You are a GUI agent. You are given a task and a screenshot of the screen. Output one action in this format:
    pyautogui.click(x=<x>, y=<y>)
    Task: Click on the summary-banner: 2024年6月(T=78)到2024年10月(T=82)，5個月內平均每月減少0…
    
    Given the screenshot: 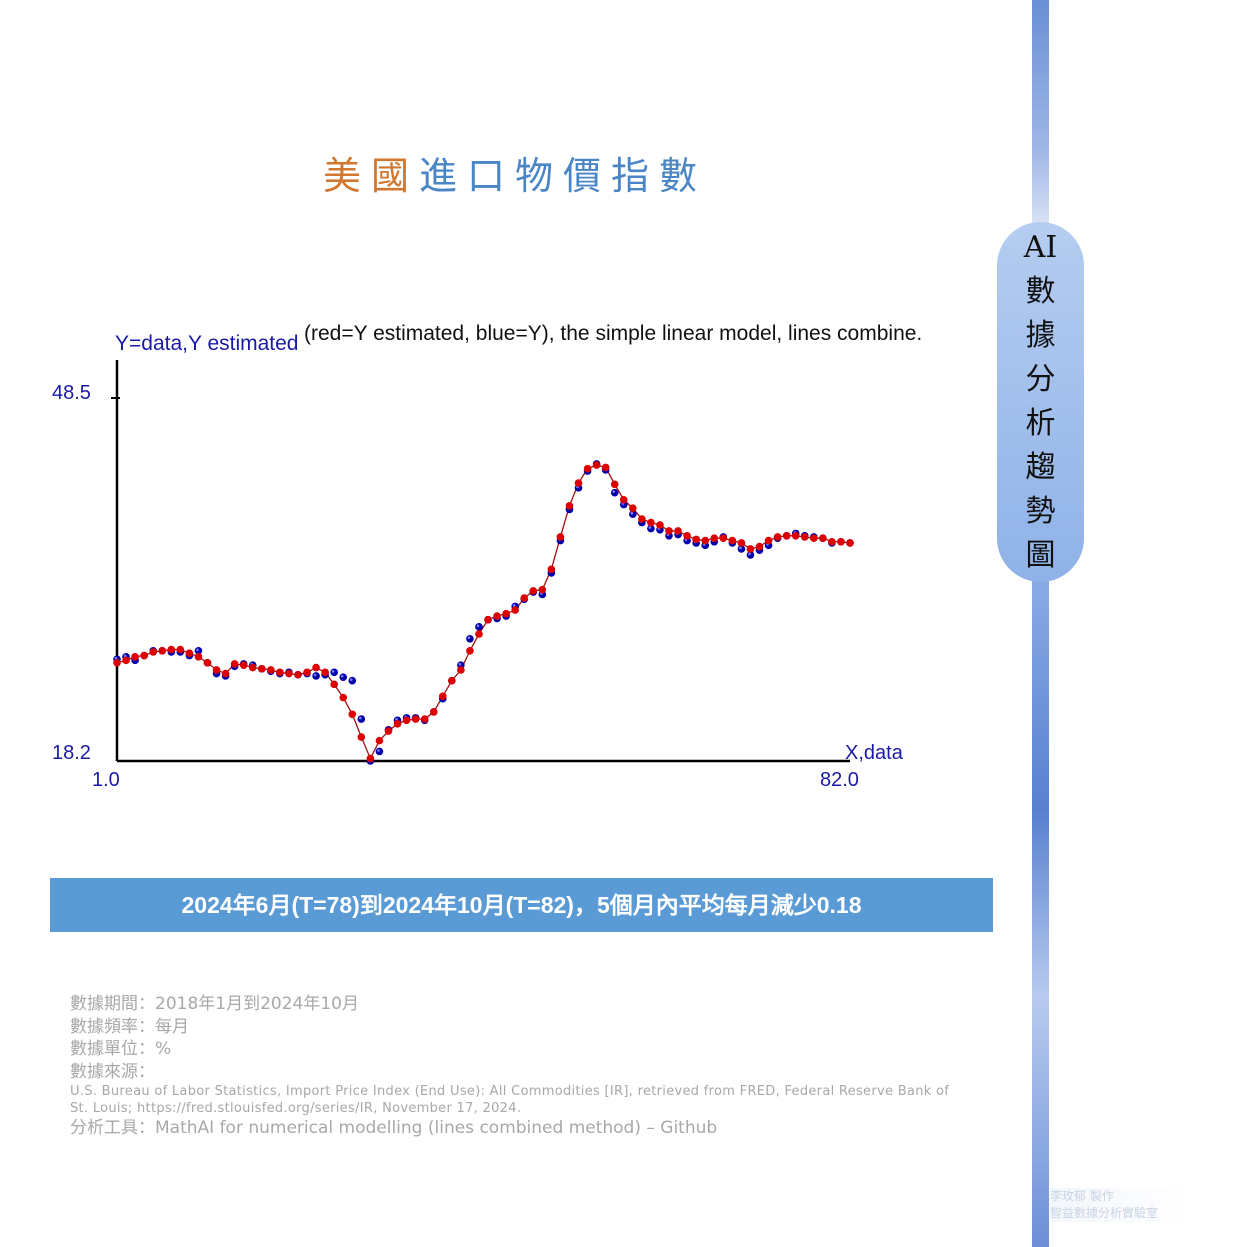 What is the action you would take?
    pyautogui.click(x=521, y=905)
    